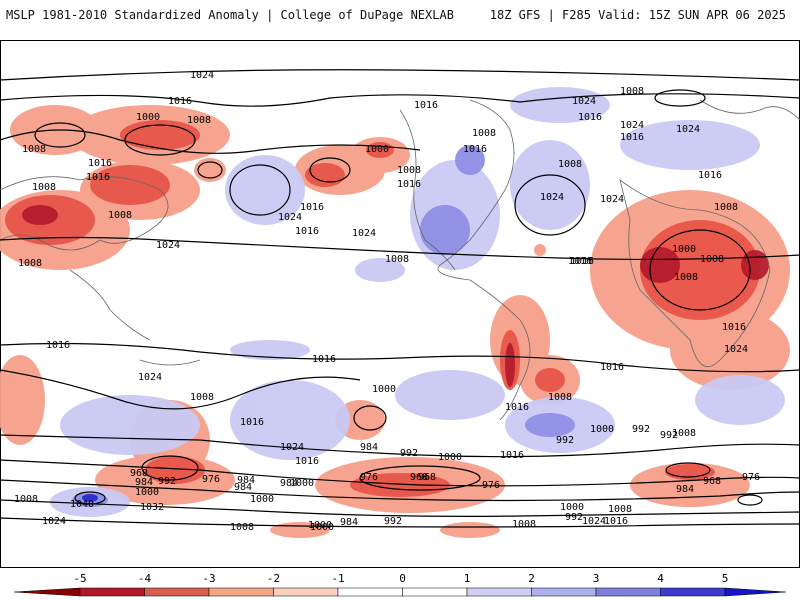  I want to click on colorbar-tick: -2, so click(273, 578).